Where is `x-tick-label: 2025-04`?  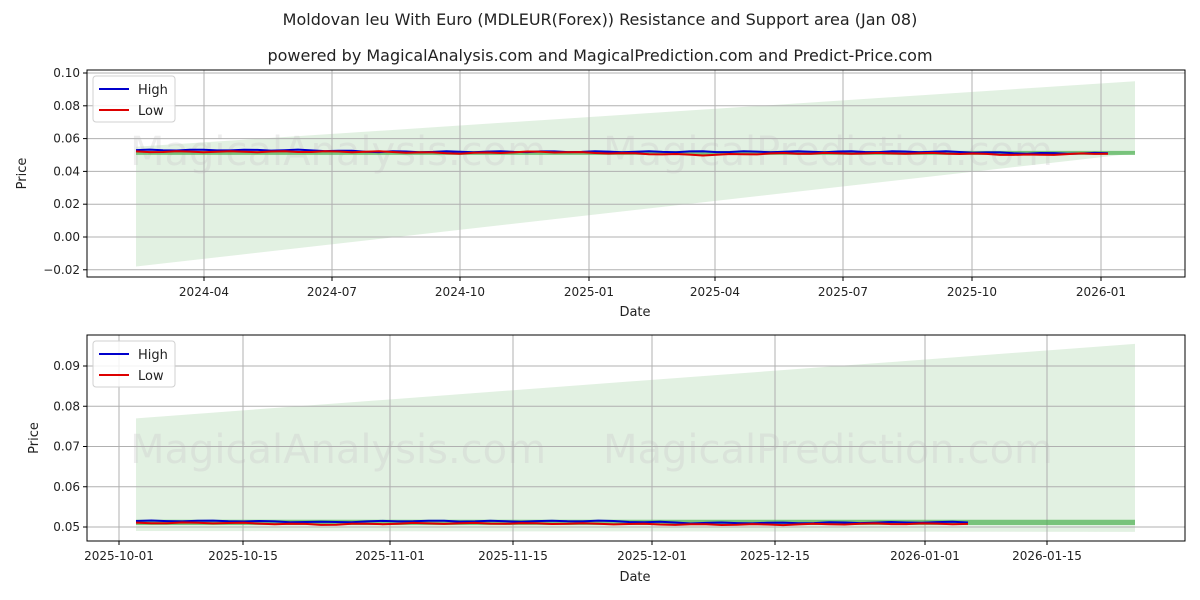 x-tick-label: 2025-04 is located at coordinates (715, 292).